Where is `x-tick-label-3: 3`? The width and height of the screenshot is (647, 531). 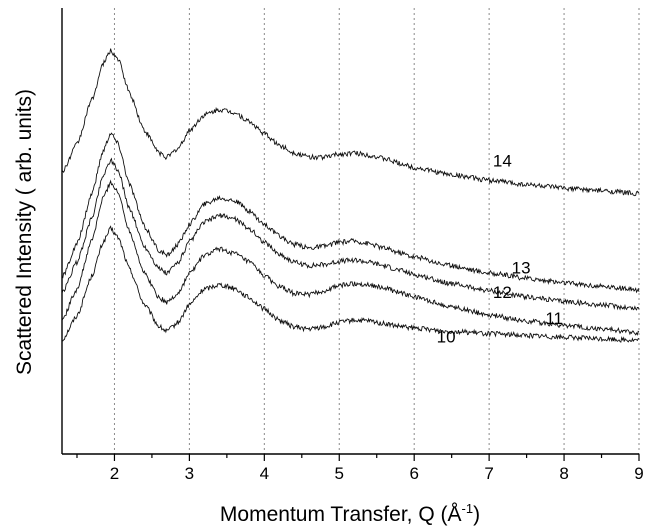
x-tick-label-3: 3 is located at coordinates (189, 473).